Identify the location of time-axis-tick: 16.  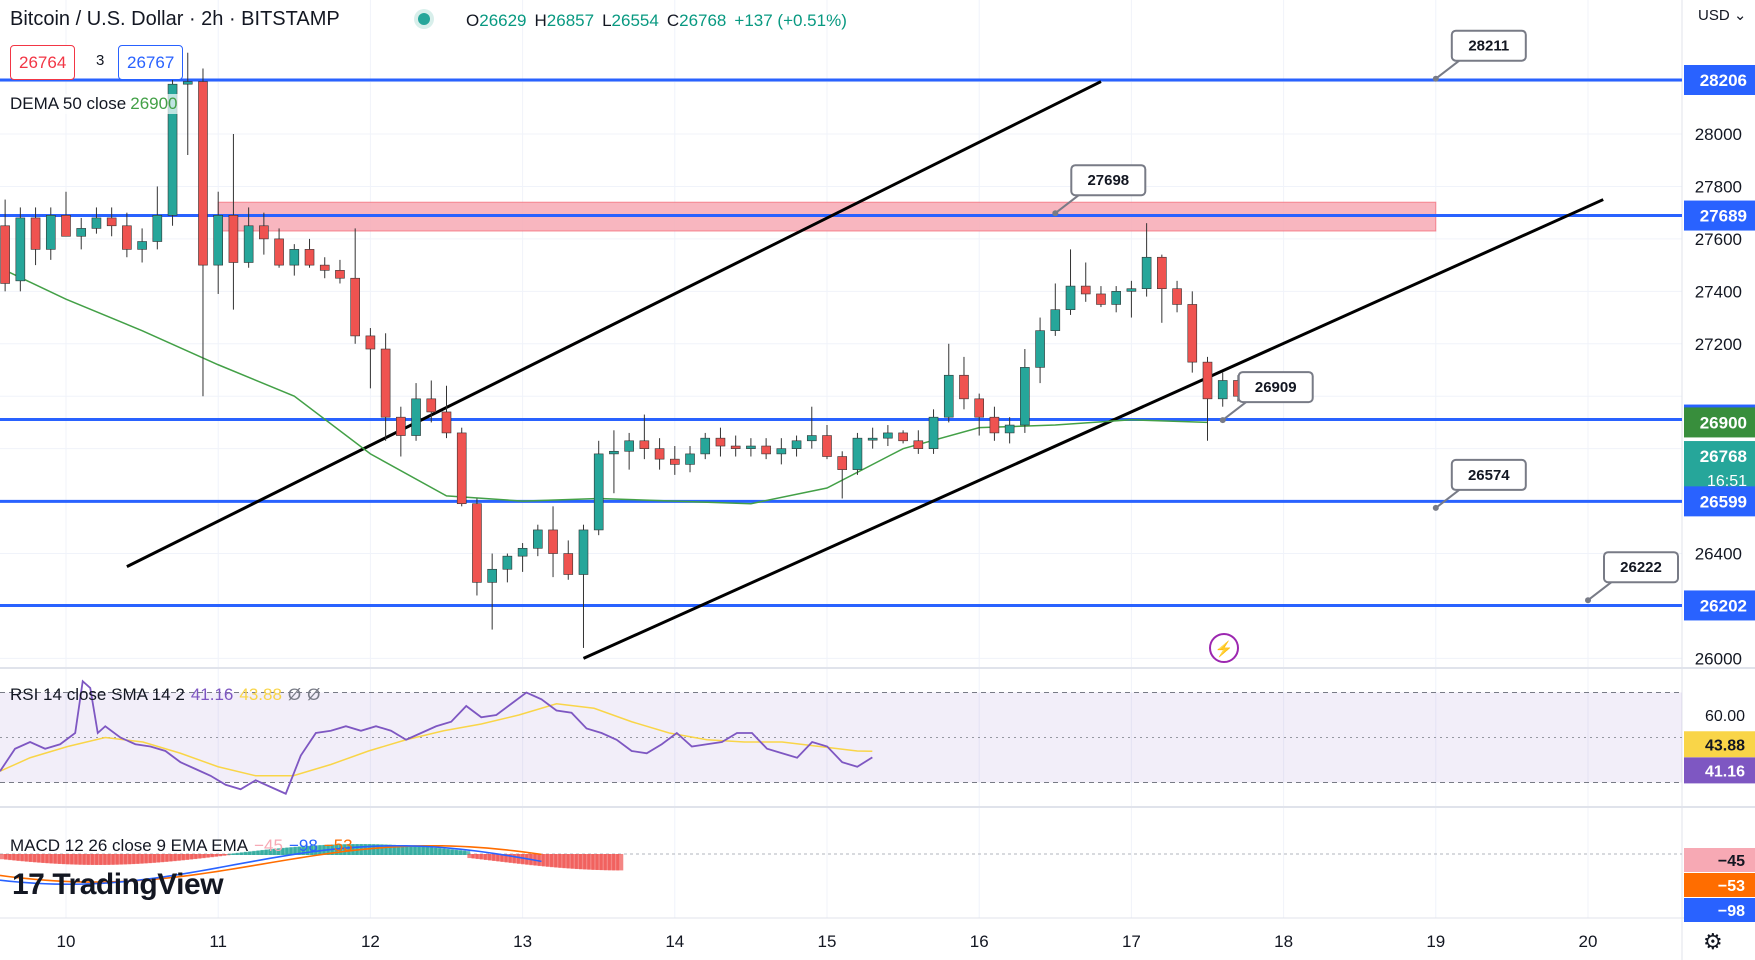
(979, 941).